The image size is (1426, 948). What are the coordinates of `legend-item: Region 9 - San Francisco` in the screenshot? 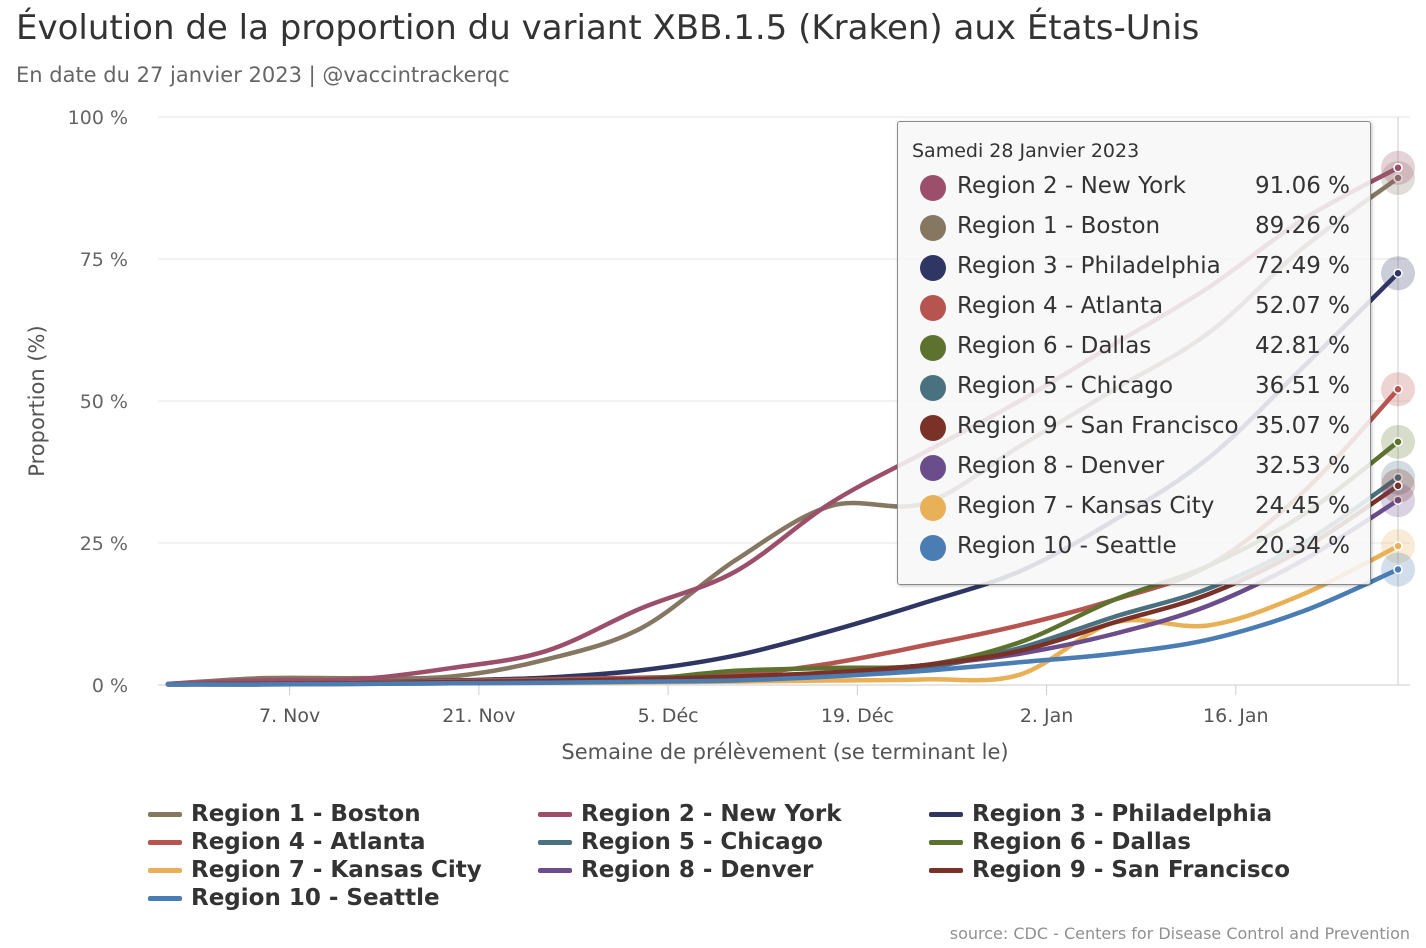 It's located at (1109, 870).